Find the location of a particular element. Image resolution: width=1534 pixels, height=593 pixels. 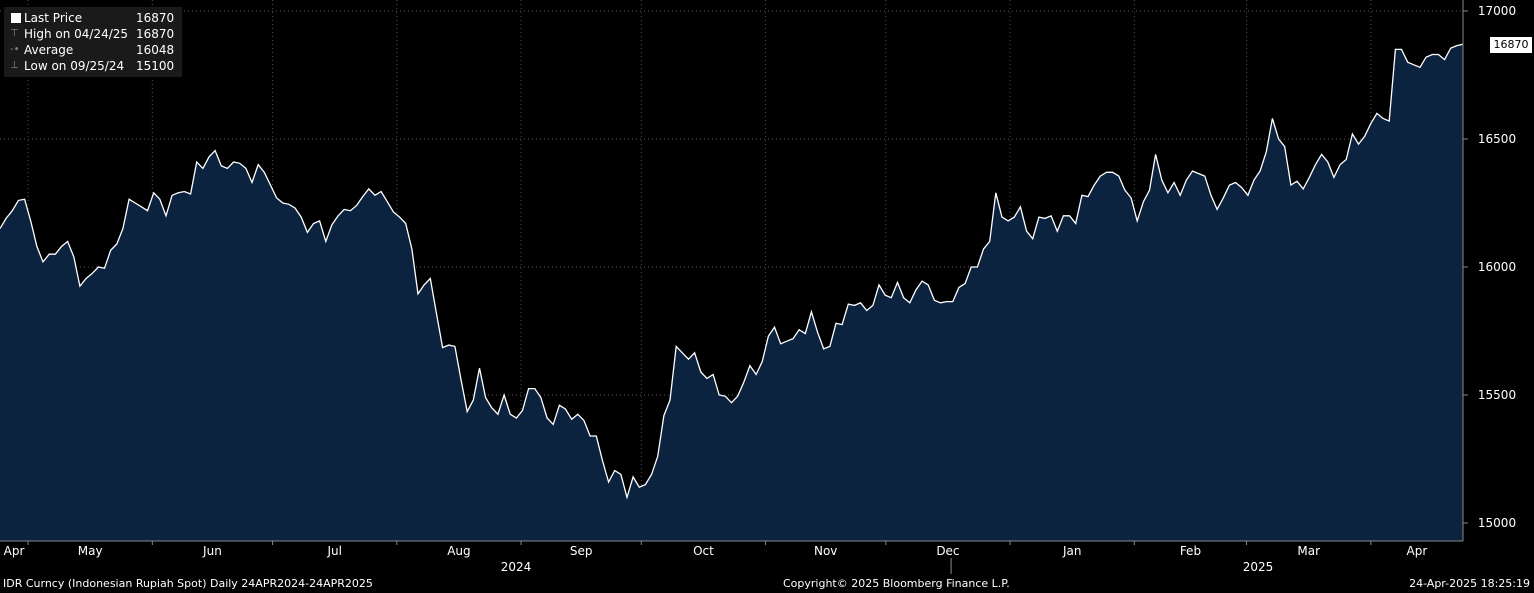

x-tick-label: Jul is located at coordinates (333, 551).